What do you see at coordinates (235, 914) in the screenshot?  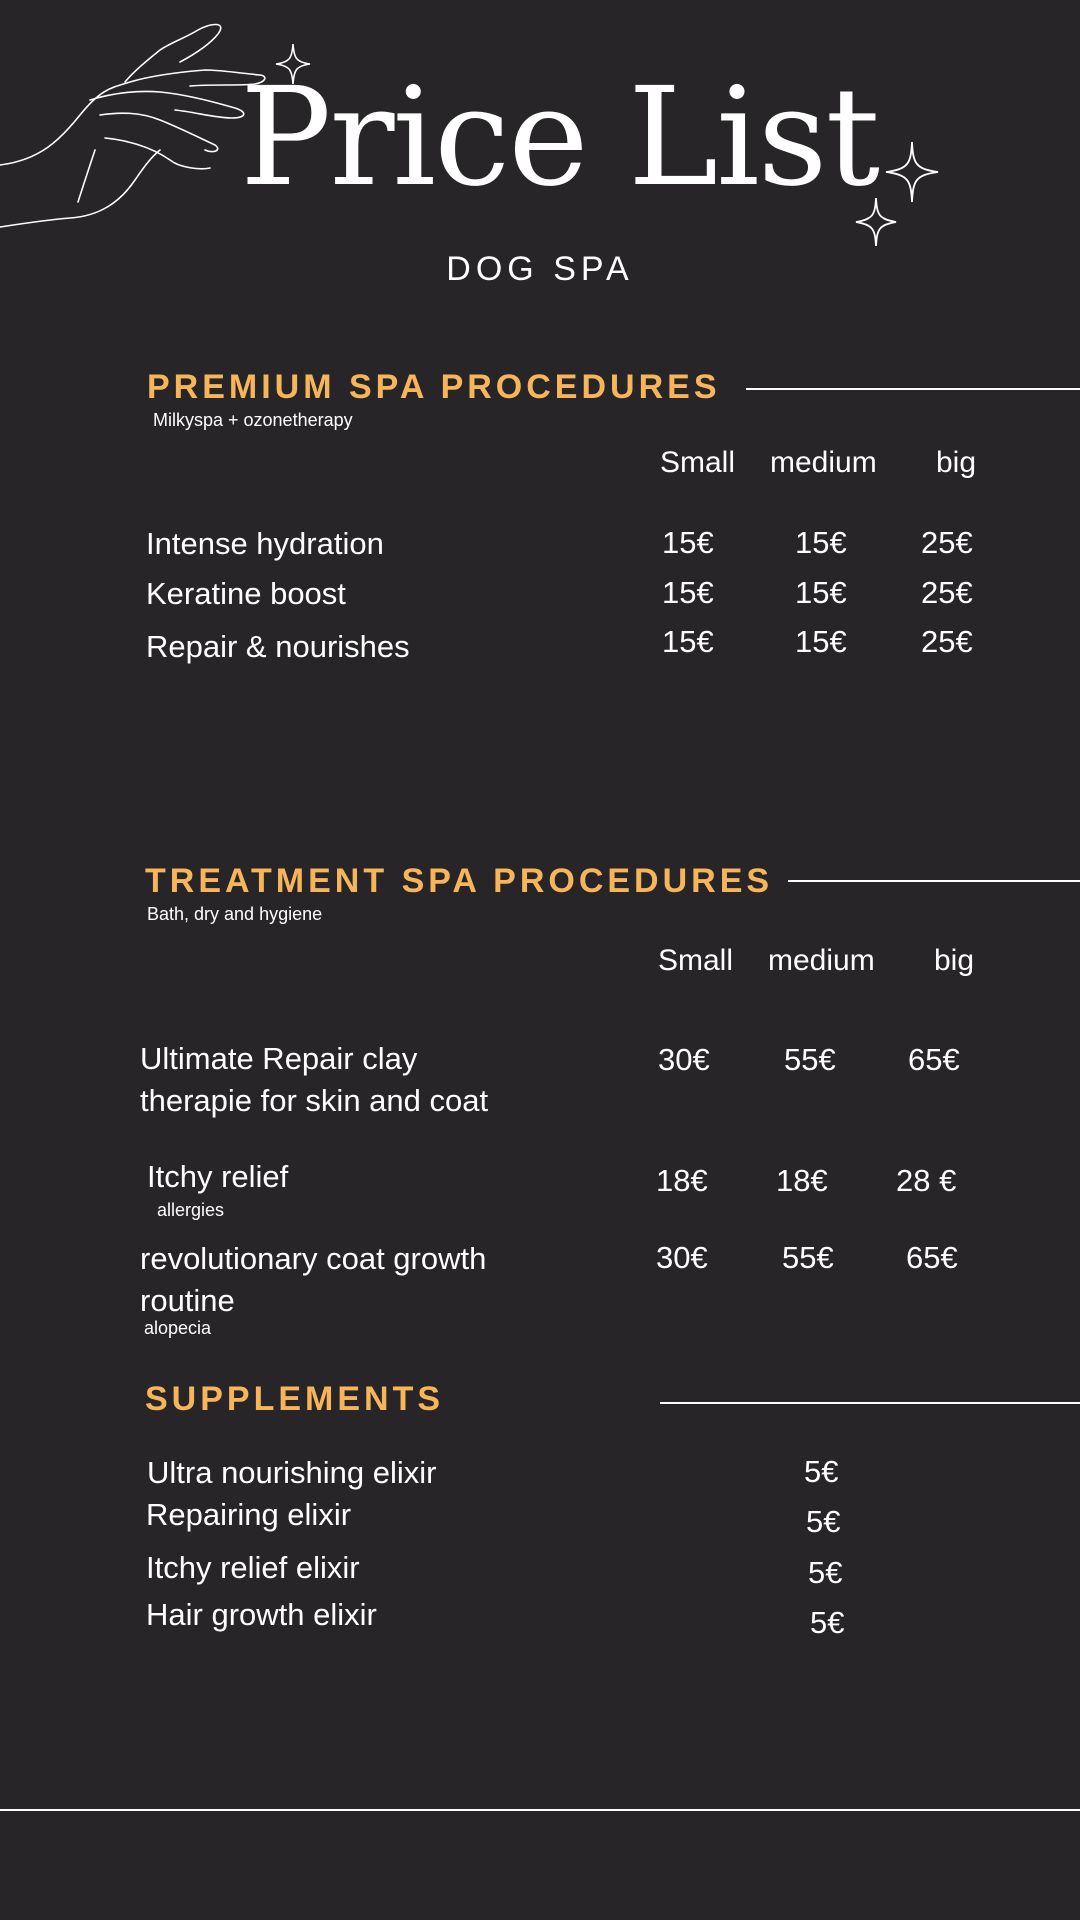 I see `section-note-treatment: Bath, dry and hygiene` at bounding box center [235, 914].